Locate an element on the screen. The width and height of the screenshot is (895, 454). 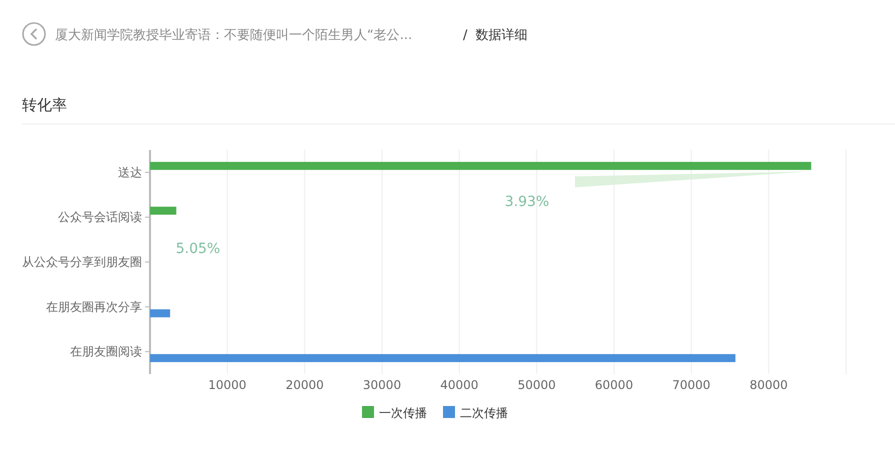
x-tick-label: 30000 is located at coordinates (382, 385).